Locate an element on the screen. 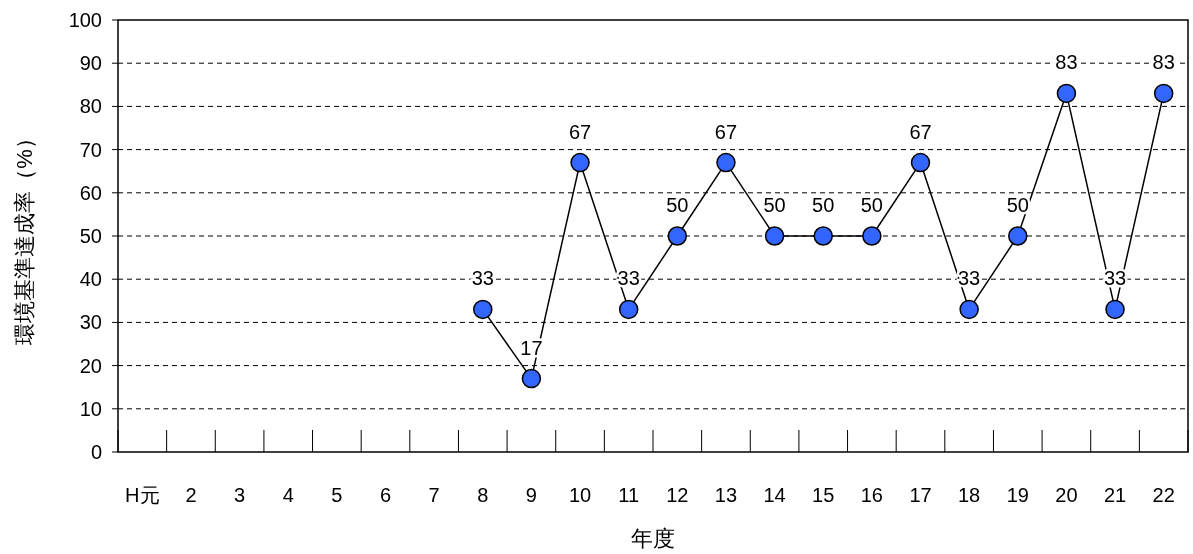  x-tick-label: 5 is located at coordinates (337, 495).